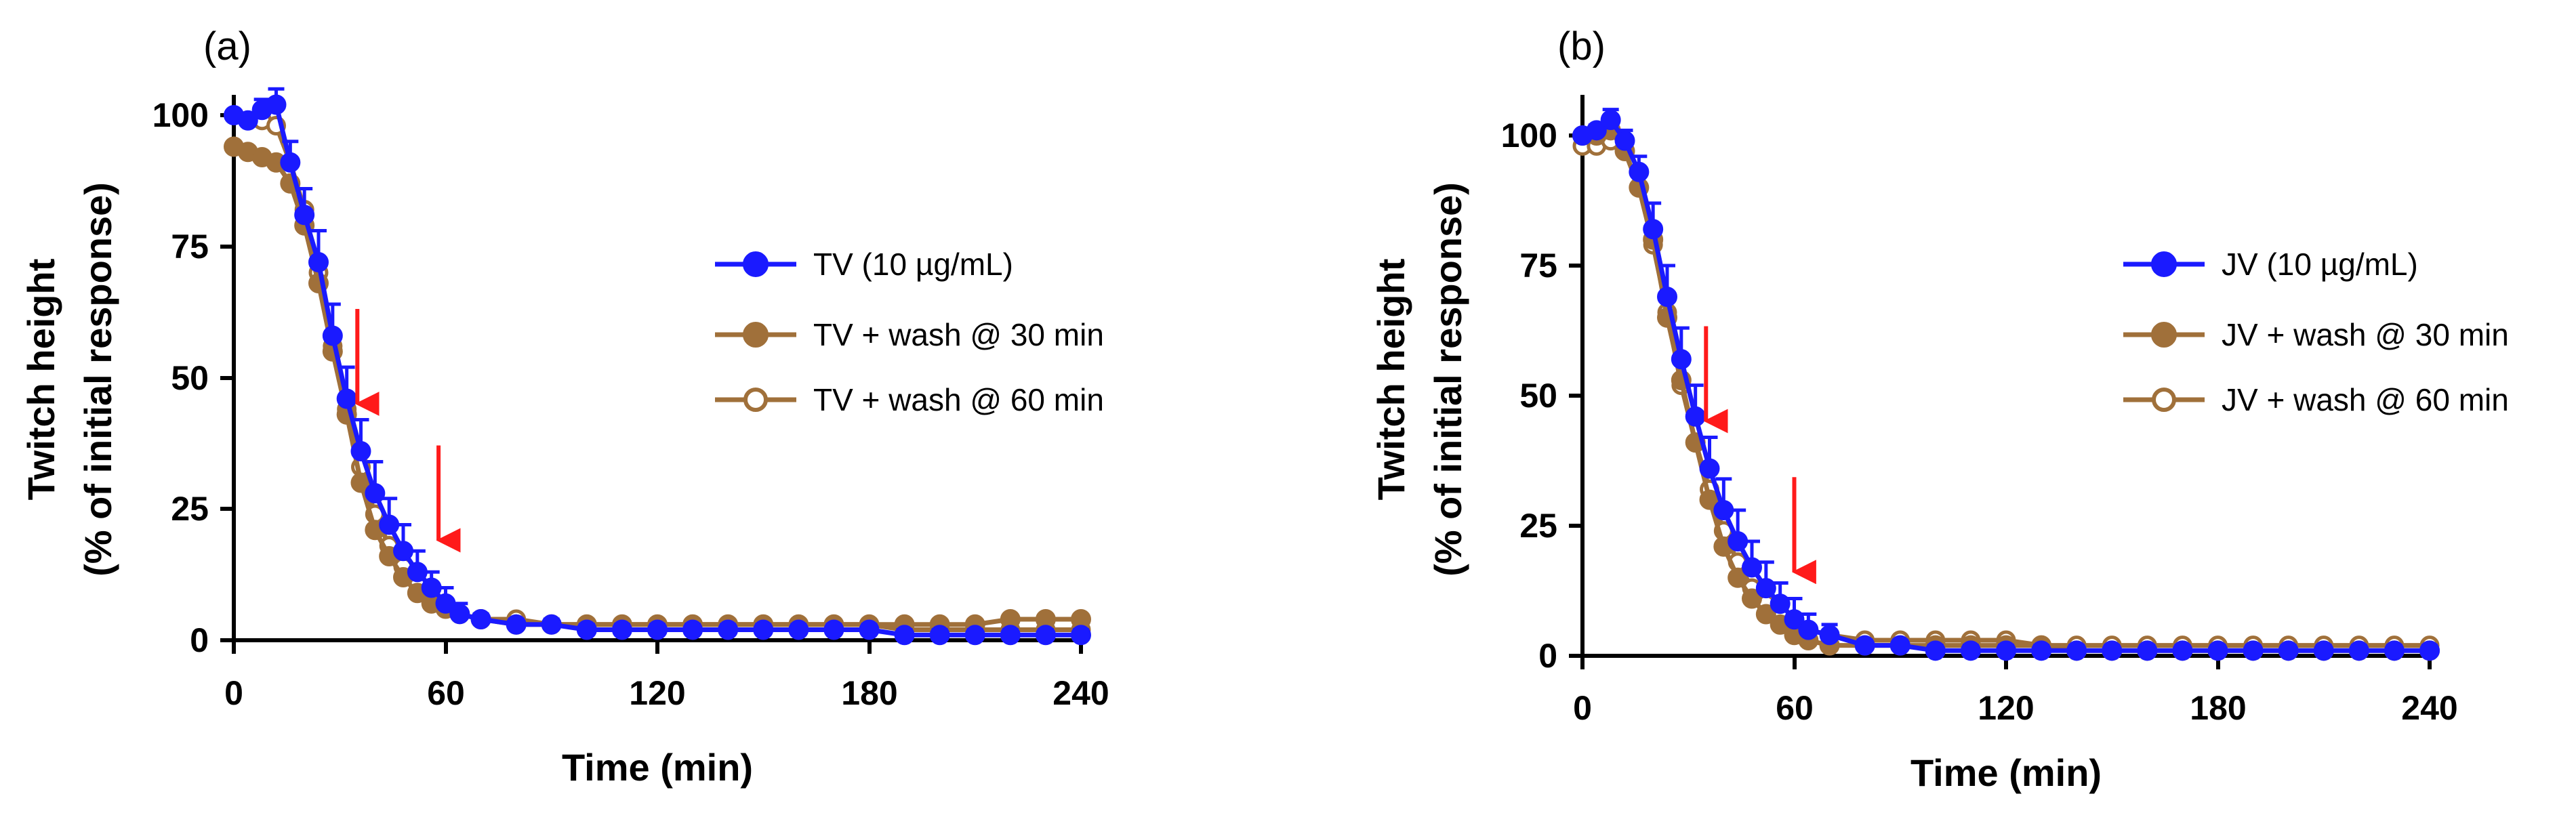 This screenshot has width=2576, height=813. What do you see at coordinates (2320, 264) in the screenshot?
I see `panel-b-legend-label-1: JV (10 µg/mL)` at bounding box center [2320, 264].